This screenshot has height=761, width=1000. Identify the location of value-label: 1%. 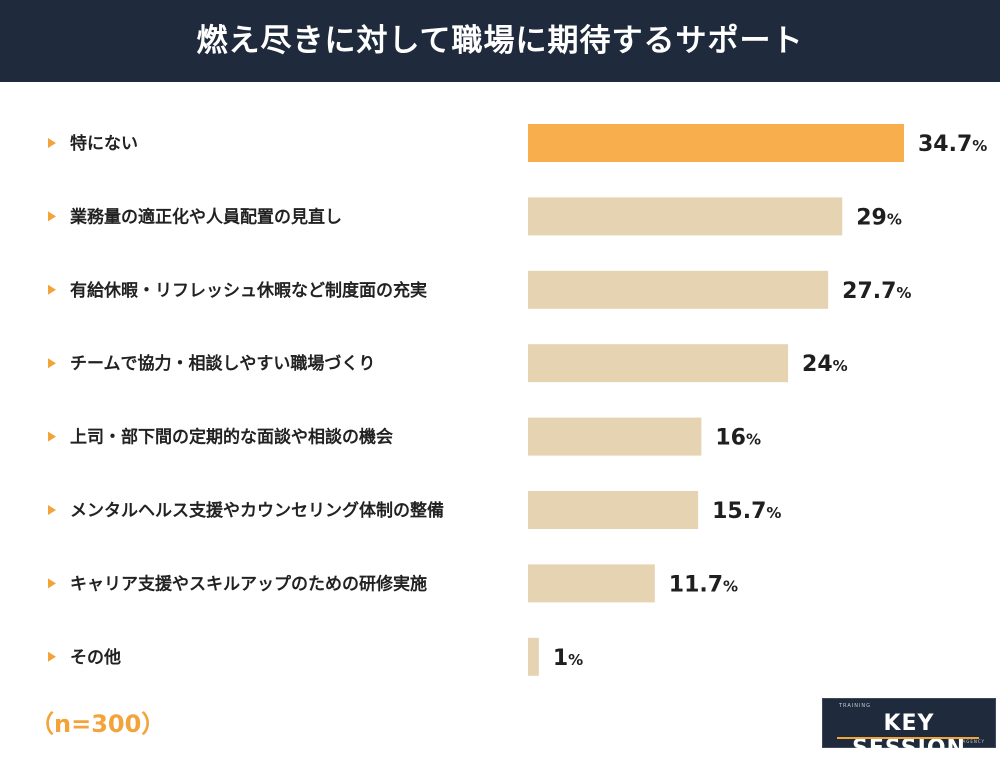
(568, 658).